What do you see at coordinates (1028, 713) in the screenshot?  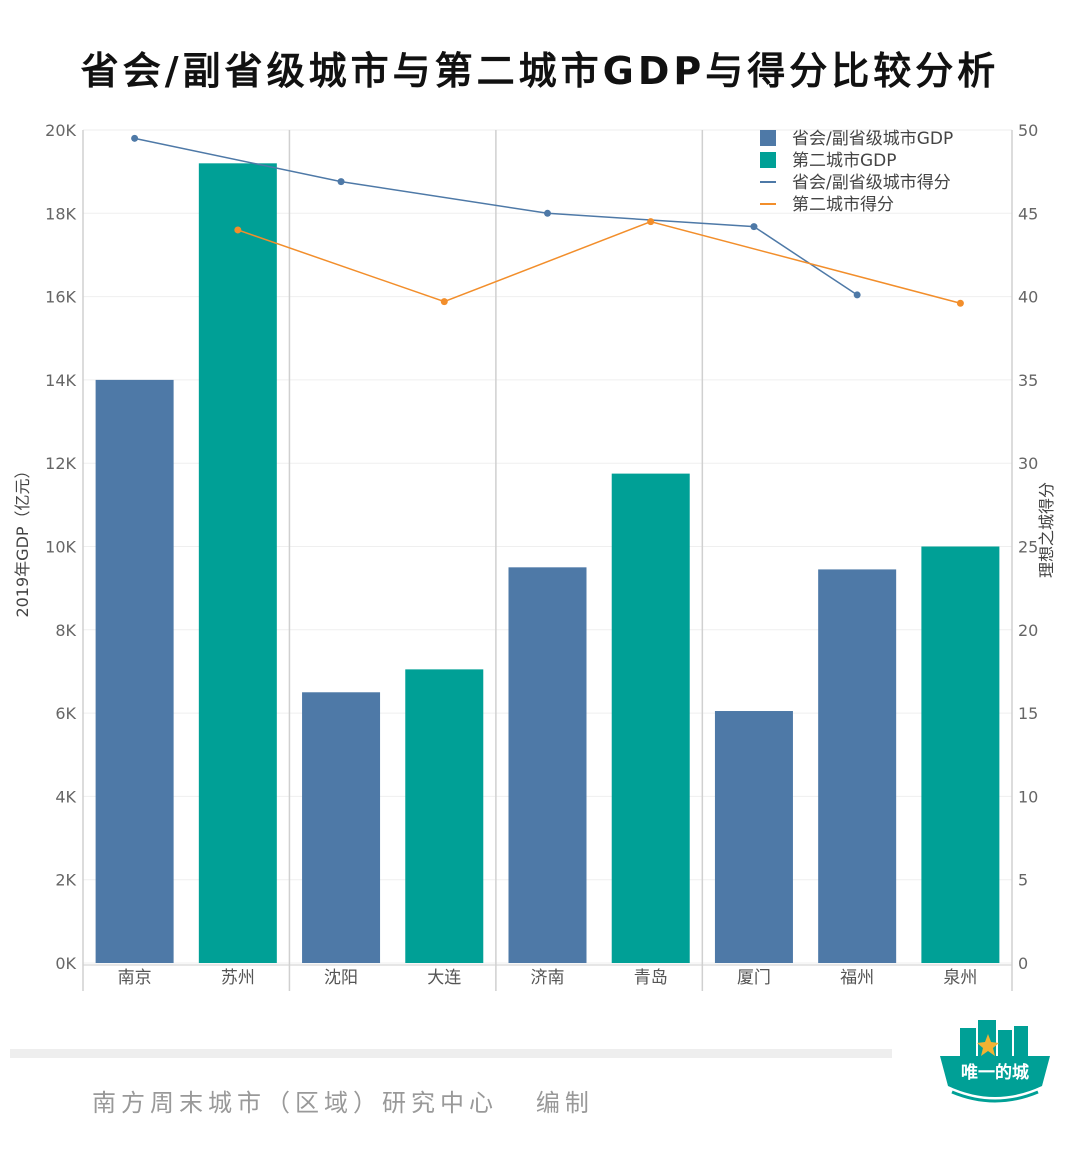 I see `y2-tick-label: 15` at bounding box center [1028, 713].